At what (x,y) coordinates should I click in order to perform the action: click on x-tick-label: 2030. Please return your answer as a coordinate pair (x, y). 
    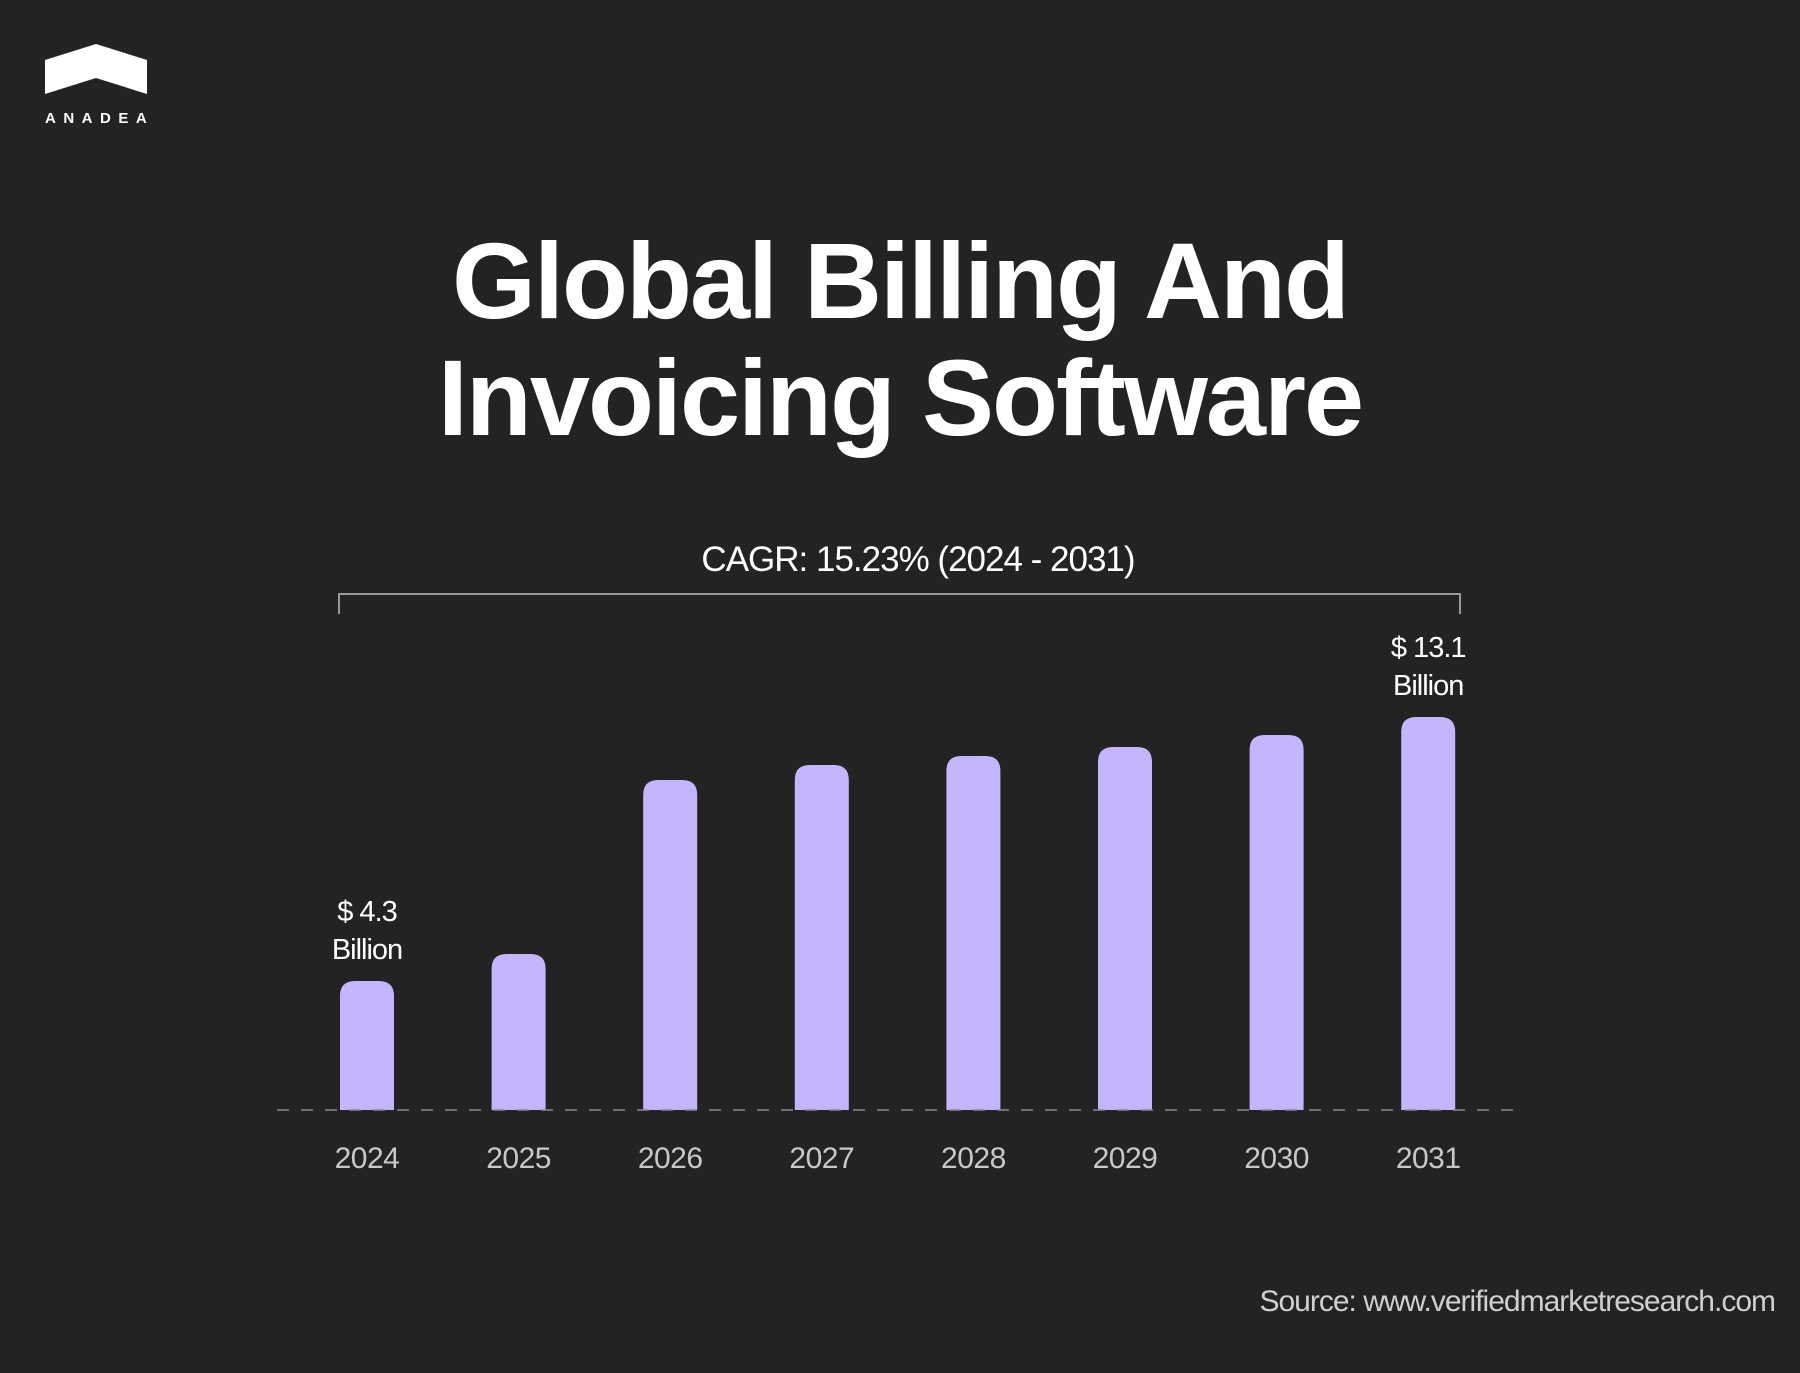
    Looking at the image, I should click on (1276, 1158).